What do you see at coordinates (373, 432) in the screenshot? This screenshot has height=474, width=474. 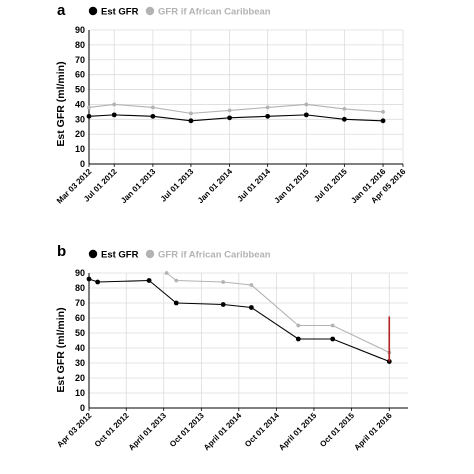 I see `x-tick-label: April 01 2016` at bounding box center [373, 432].